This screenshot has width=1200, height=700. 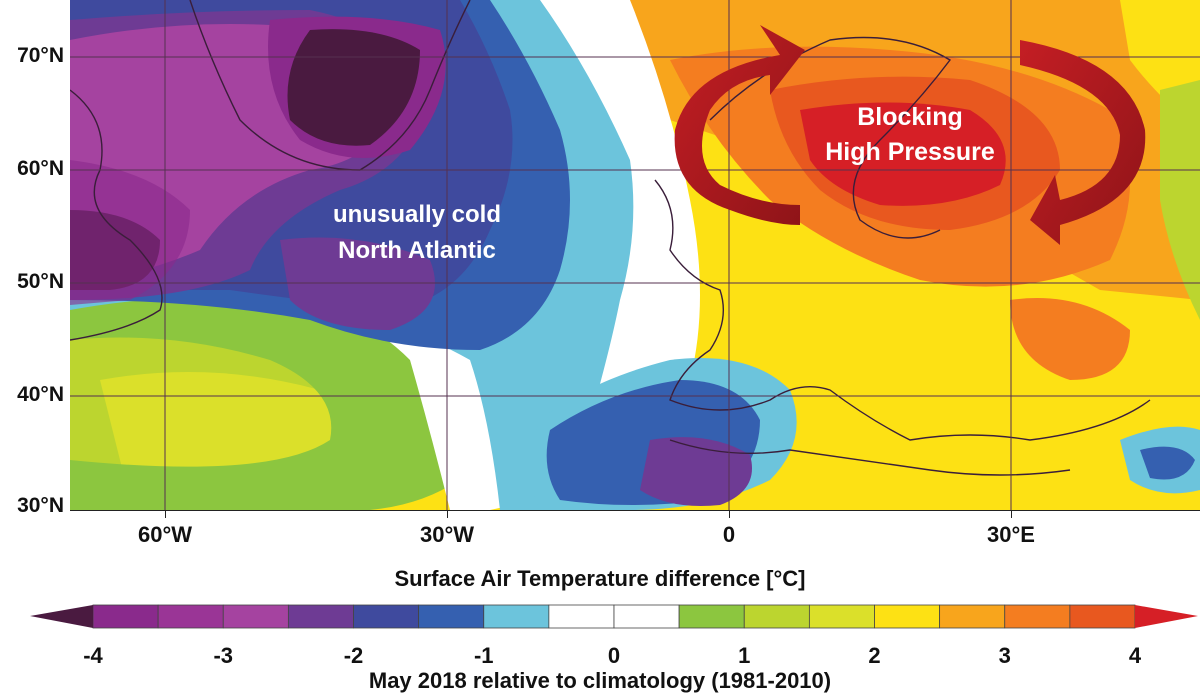 I want to click on lat-label-60n: 60°N, so click(x=40, y=168).